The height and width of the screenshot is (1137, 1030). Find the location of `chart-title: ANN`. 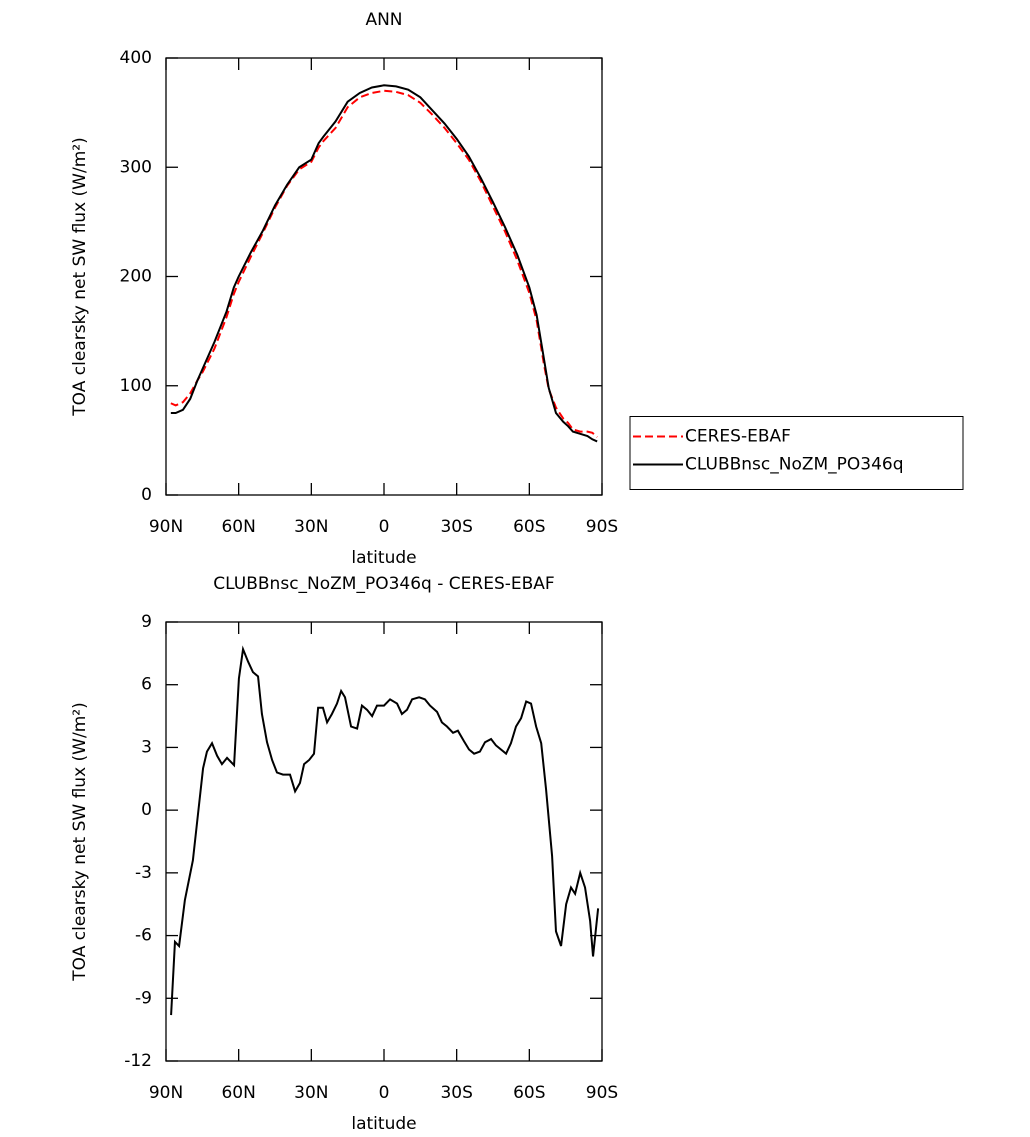

chart-title: ANN is located at coordinates (383, 20).